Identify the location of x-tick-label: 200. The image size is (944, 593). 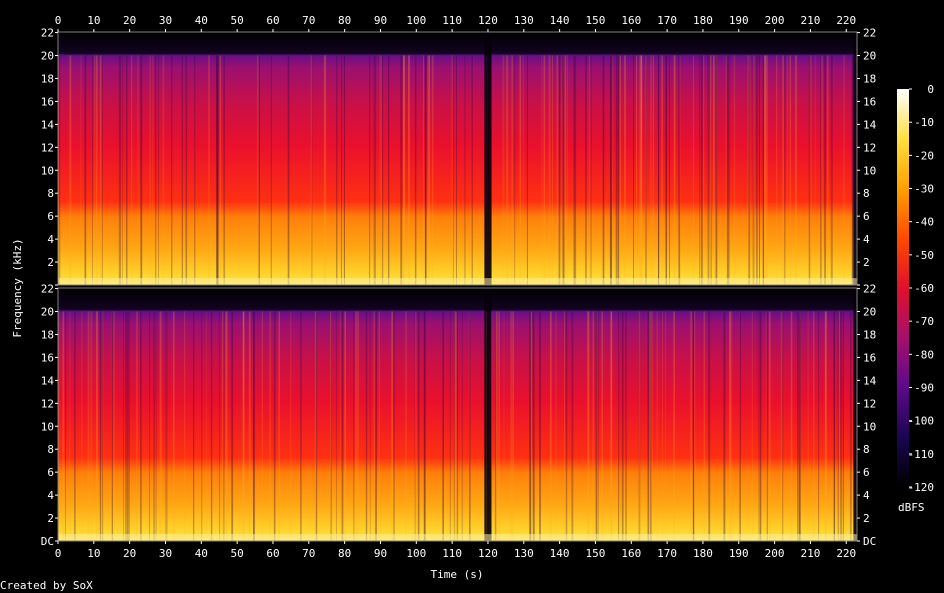
(775, 553).